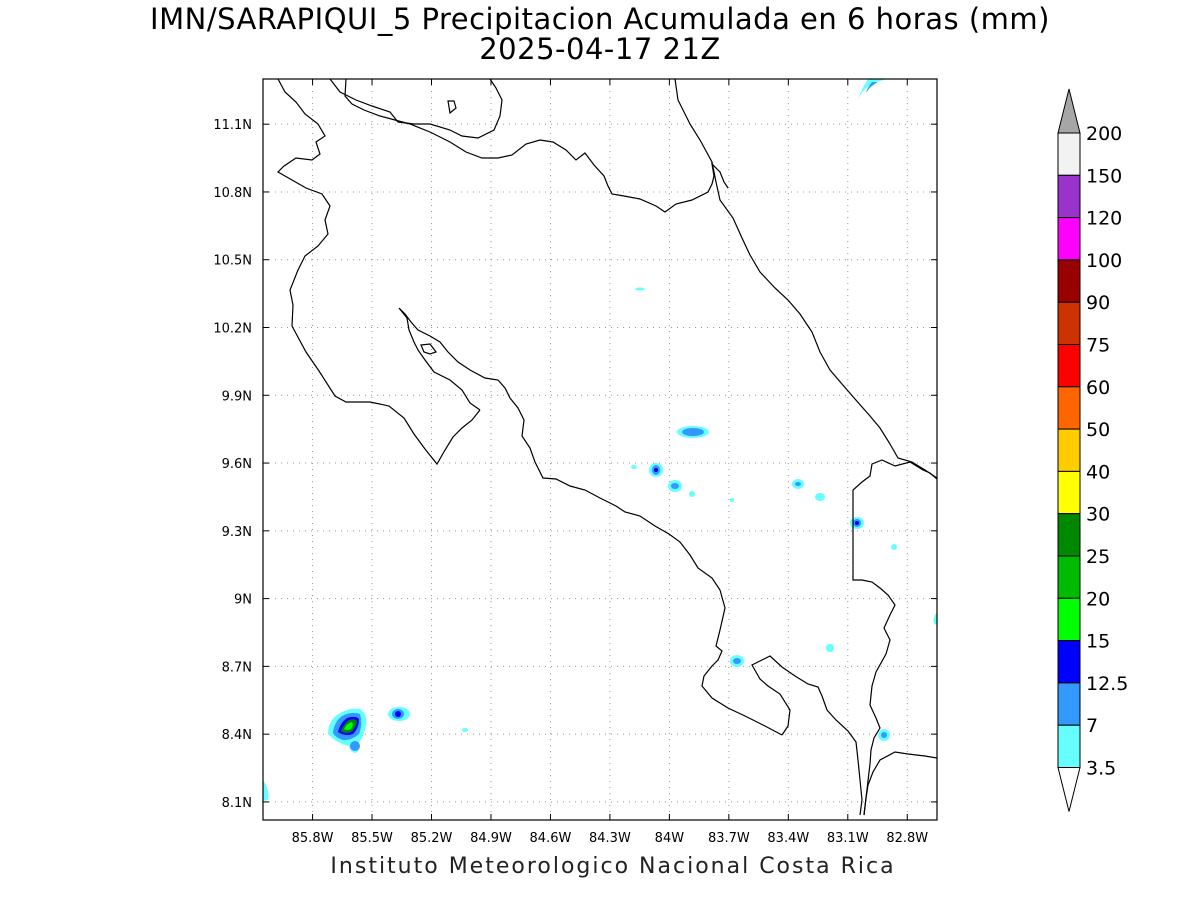  What do you see at coordinates (232, 125) in the screenshot?
I see `y-tick-label: 11.1N` at bounding box center [232, 125].